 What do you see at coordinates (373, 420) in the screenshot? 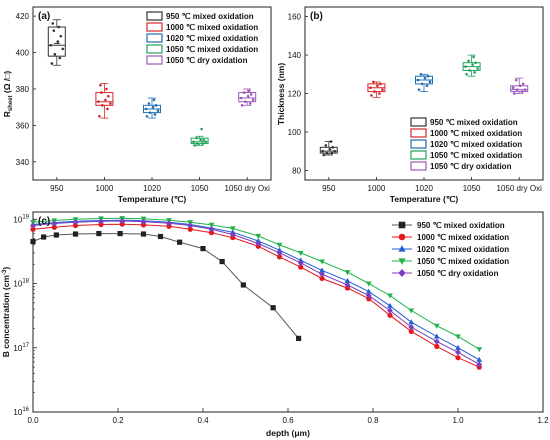
I see `x-tick-label: 0.8` at bounding box center [373, 420].